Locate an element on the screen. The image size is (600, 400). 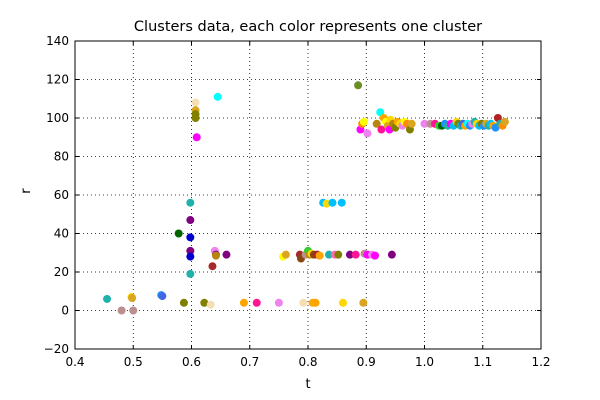
y-tick-label: 140 is located at coordinates (57, 41).